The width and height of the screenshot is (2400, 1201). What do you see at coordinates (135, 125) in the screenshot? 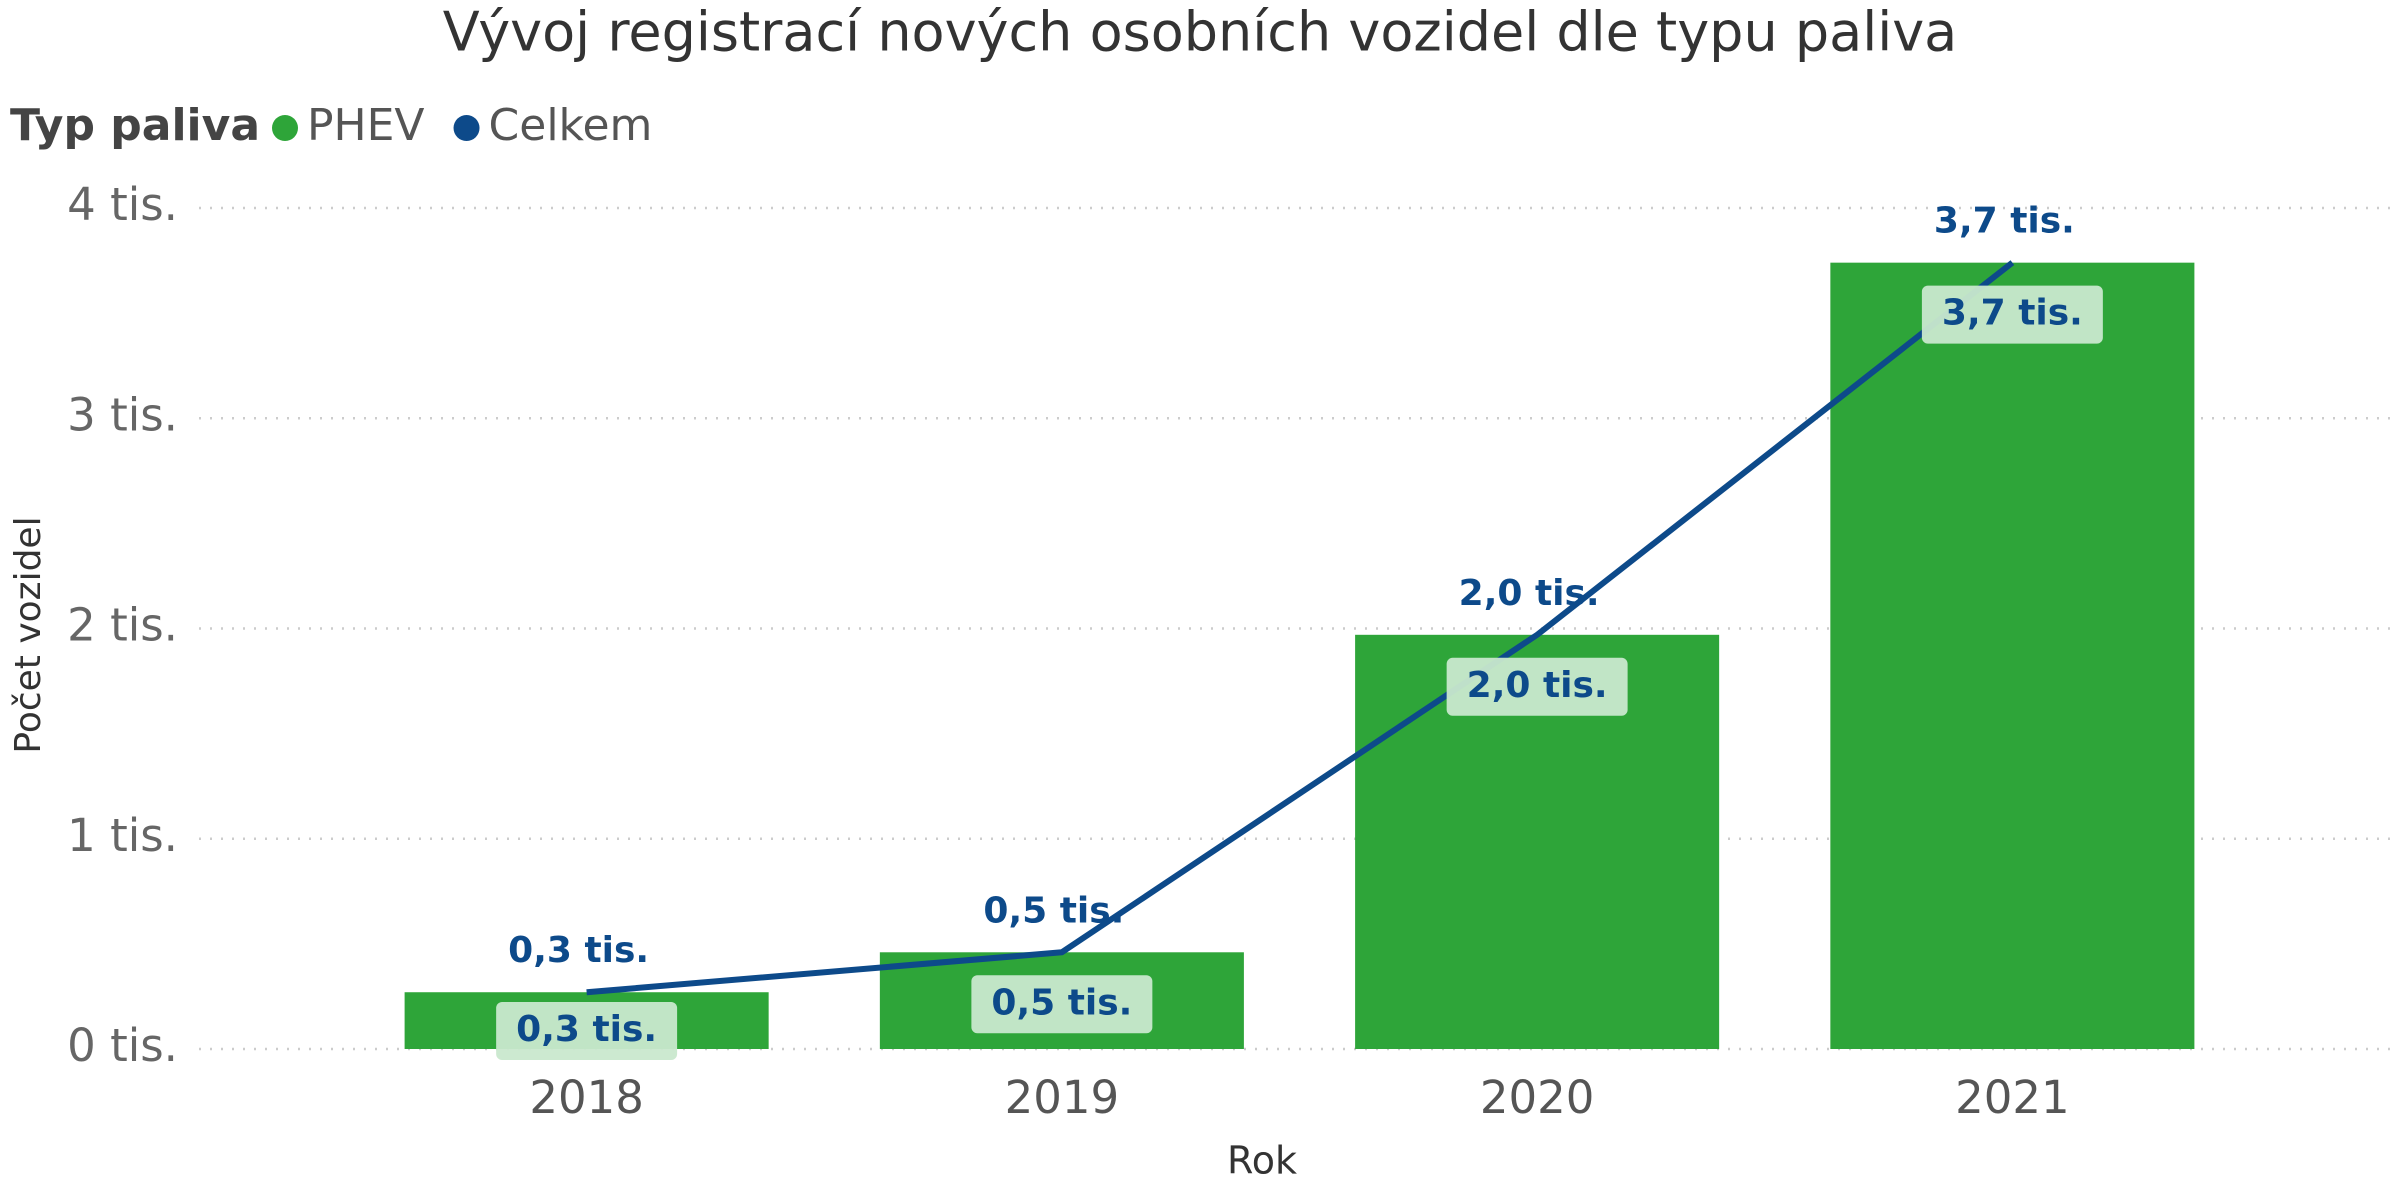
I see `legend-title: Typ paliva` at bounding box center [135, 125].